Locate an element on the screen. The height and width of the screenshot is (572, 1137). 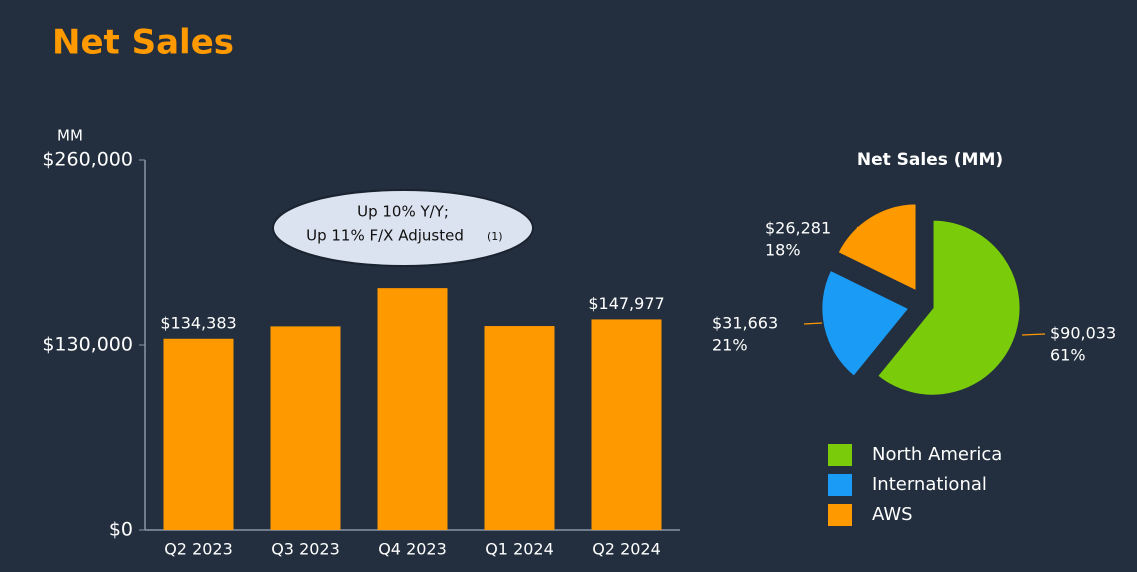
x-tick-label: Q3 2023 is located at coordinates (305, 549).